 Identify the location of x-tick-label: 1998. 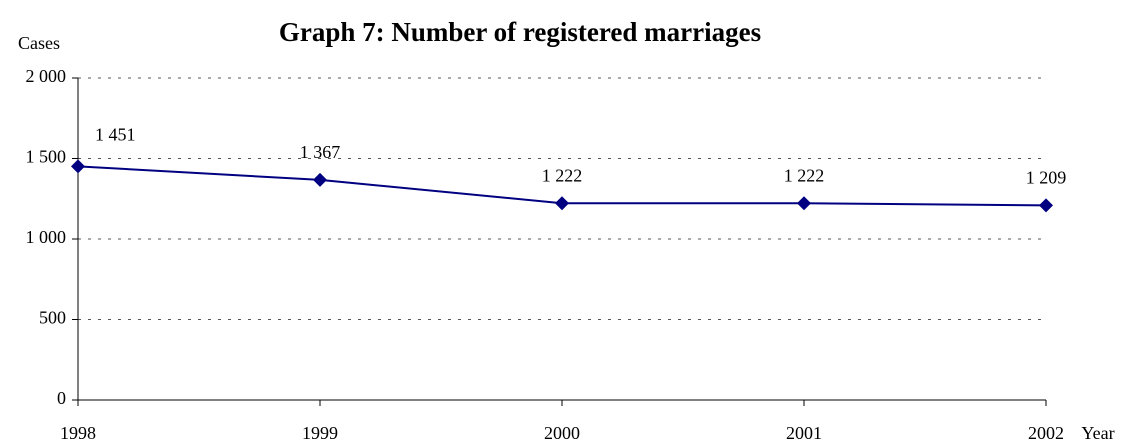
(78, 433).